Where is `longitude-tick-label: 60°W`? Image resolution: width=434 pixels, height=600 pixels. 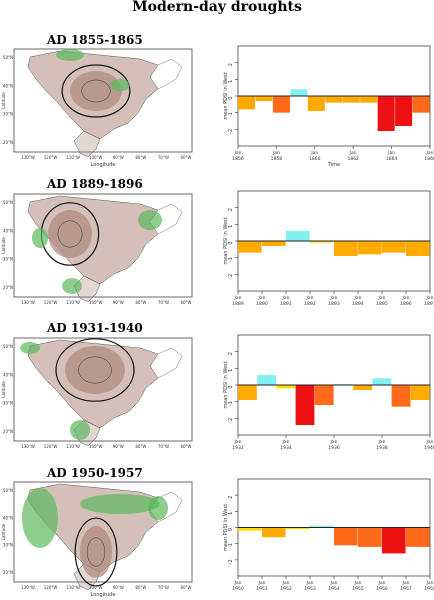
longitude-tick-label: 60°W is located at coordinates (185, 587).